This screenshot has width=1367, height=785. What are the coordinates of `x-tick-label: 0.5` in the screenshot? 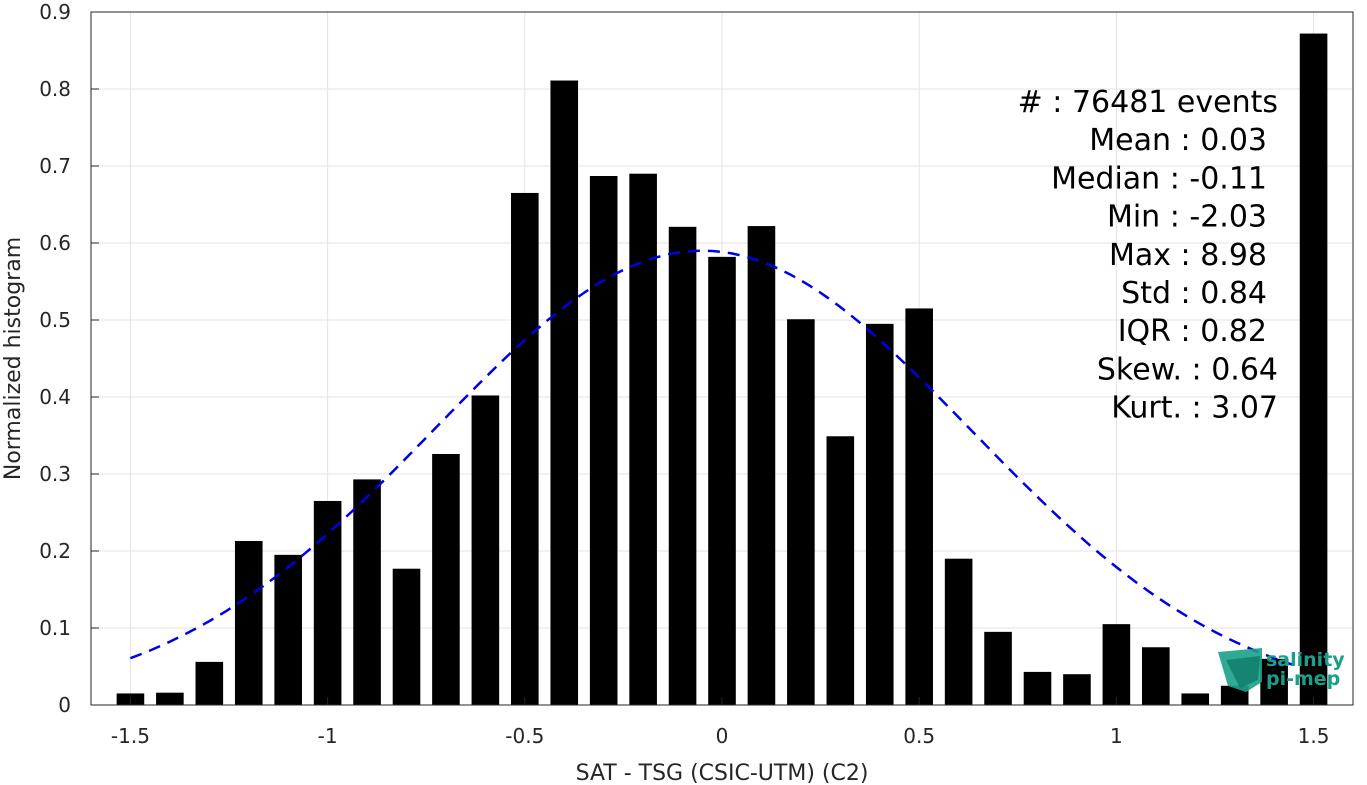 It's located at (919, 736).